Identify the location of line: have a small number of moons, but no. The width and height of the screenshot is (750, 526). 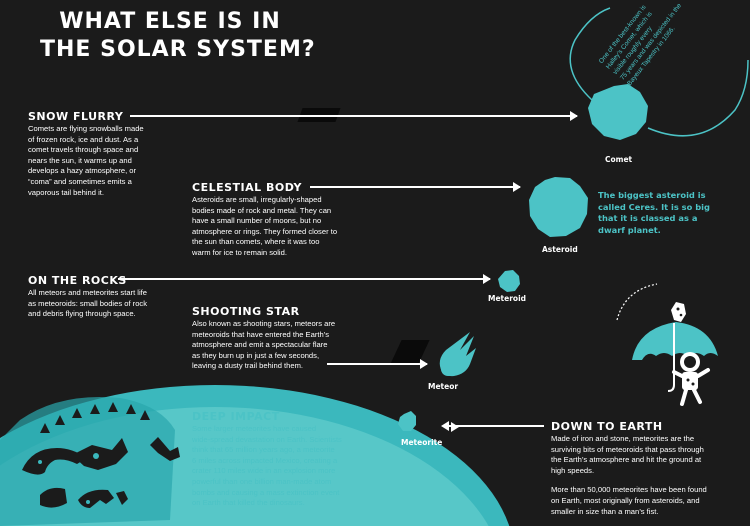
(257, 221).